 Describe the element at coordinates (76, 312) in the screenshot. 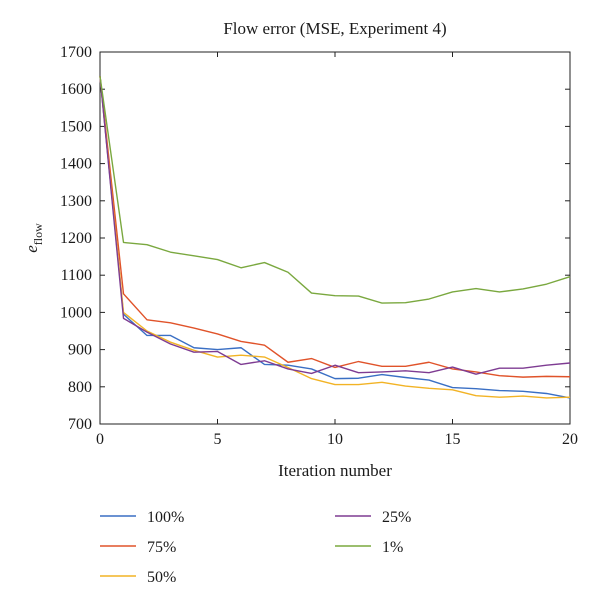

I see `y-tick-label: 1000` at that location.